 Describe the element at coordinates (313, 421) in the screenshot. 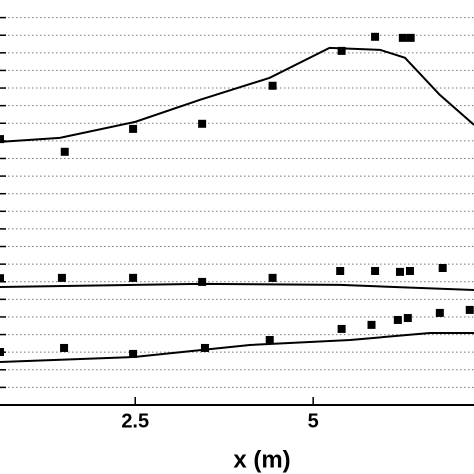

I see `x-tick-label: 5` at that location.